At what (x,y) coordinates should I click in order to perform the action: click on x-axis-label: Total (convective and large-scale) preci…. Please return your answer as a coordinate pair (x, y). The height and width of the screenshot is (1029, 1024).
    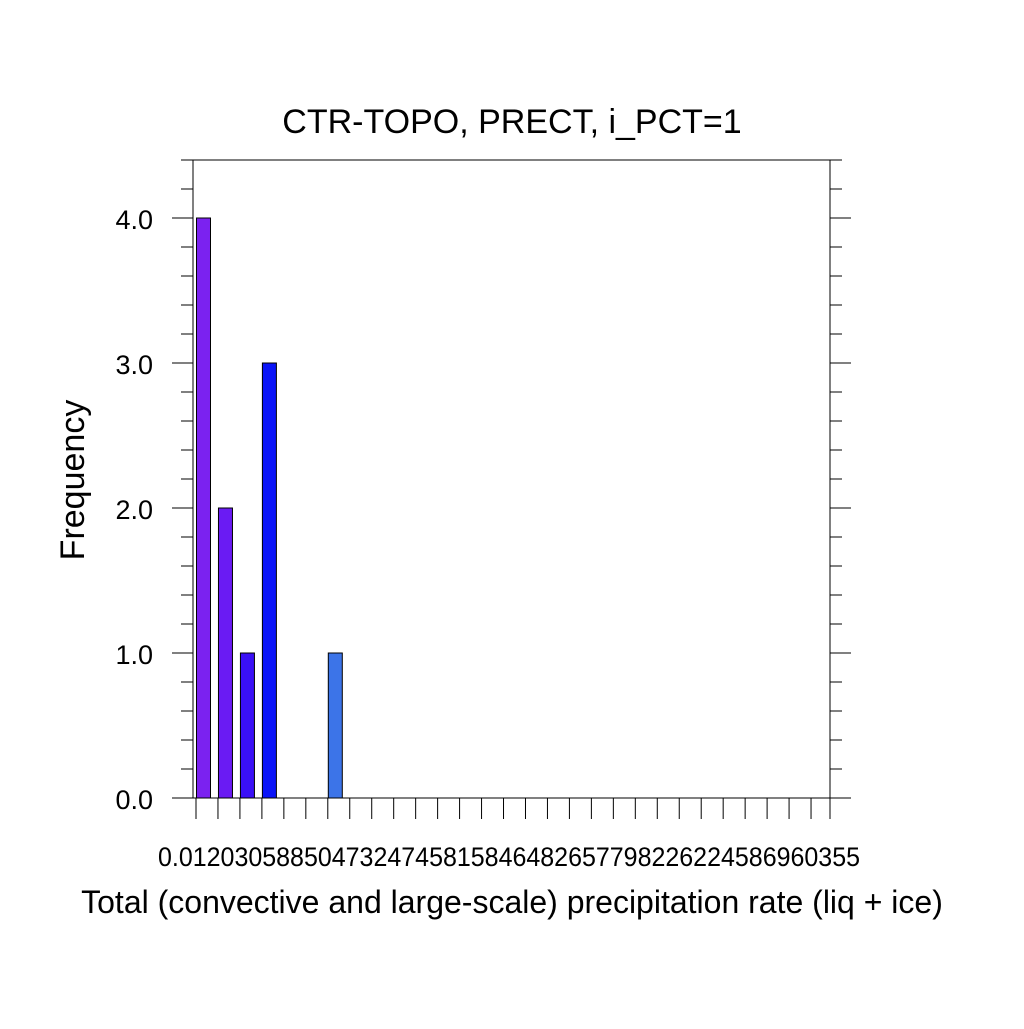
    Looking at the image, I should click on (512, 902).